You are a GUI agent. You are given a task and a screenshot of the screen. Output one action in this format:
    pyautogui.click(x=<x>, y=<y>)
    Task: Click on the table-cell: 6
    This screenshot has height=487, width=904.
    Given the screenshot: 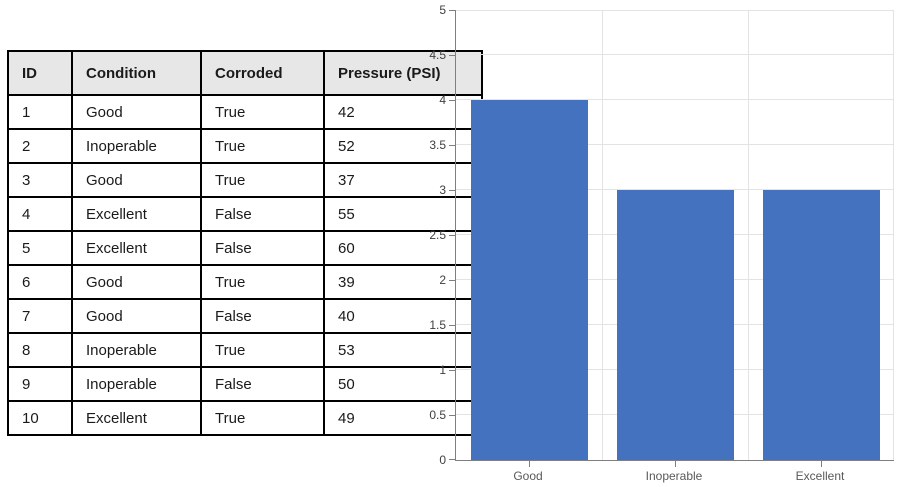 What is the action you would take?
    pyautogui.click(x=40, y=282)
    